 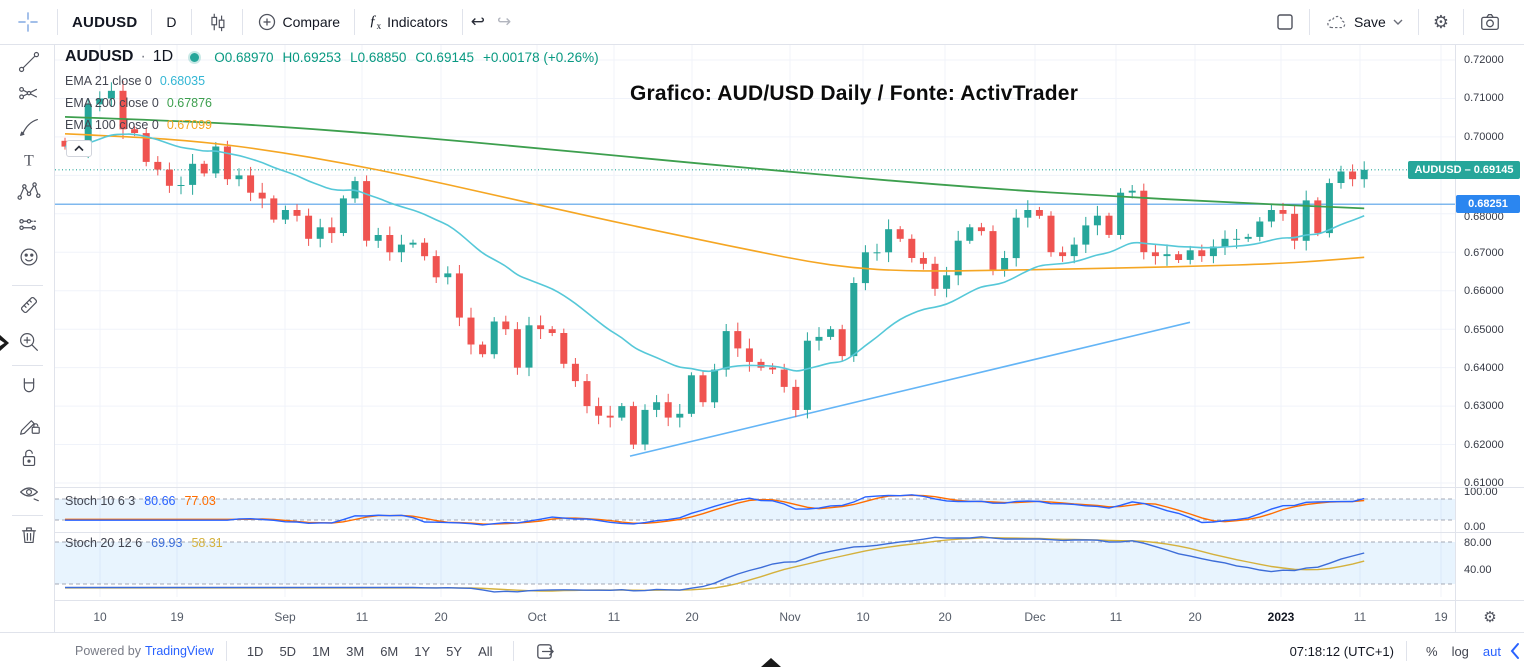 I want to click on ema-value: 0.68035, so click(x=182, y=81).